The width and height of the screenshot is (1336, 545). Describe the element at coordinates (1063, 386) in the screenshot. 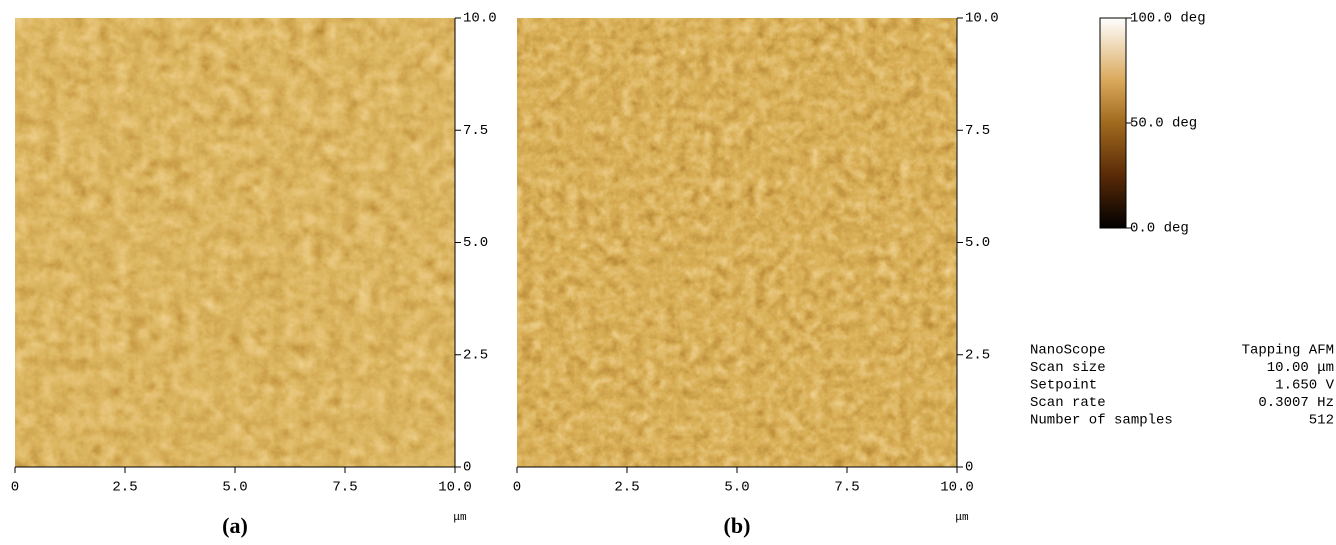

I see `info-key: Setpoint` at that location.